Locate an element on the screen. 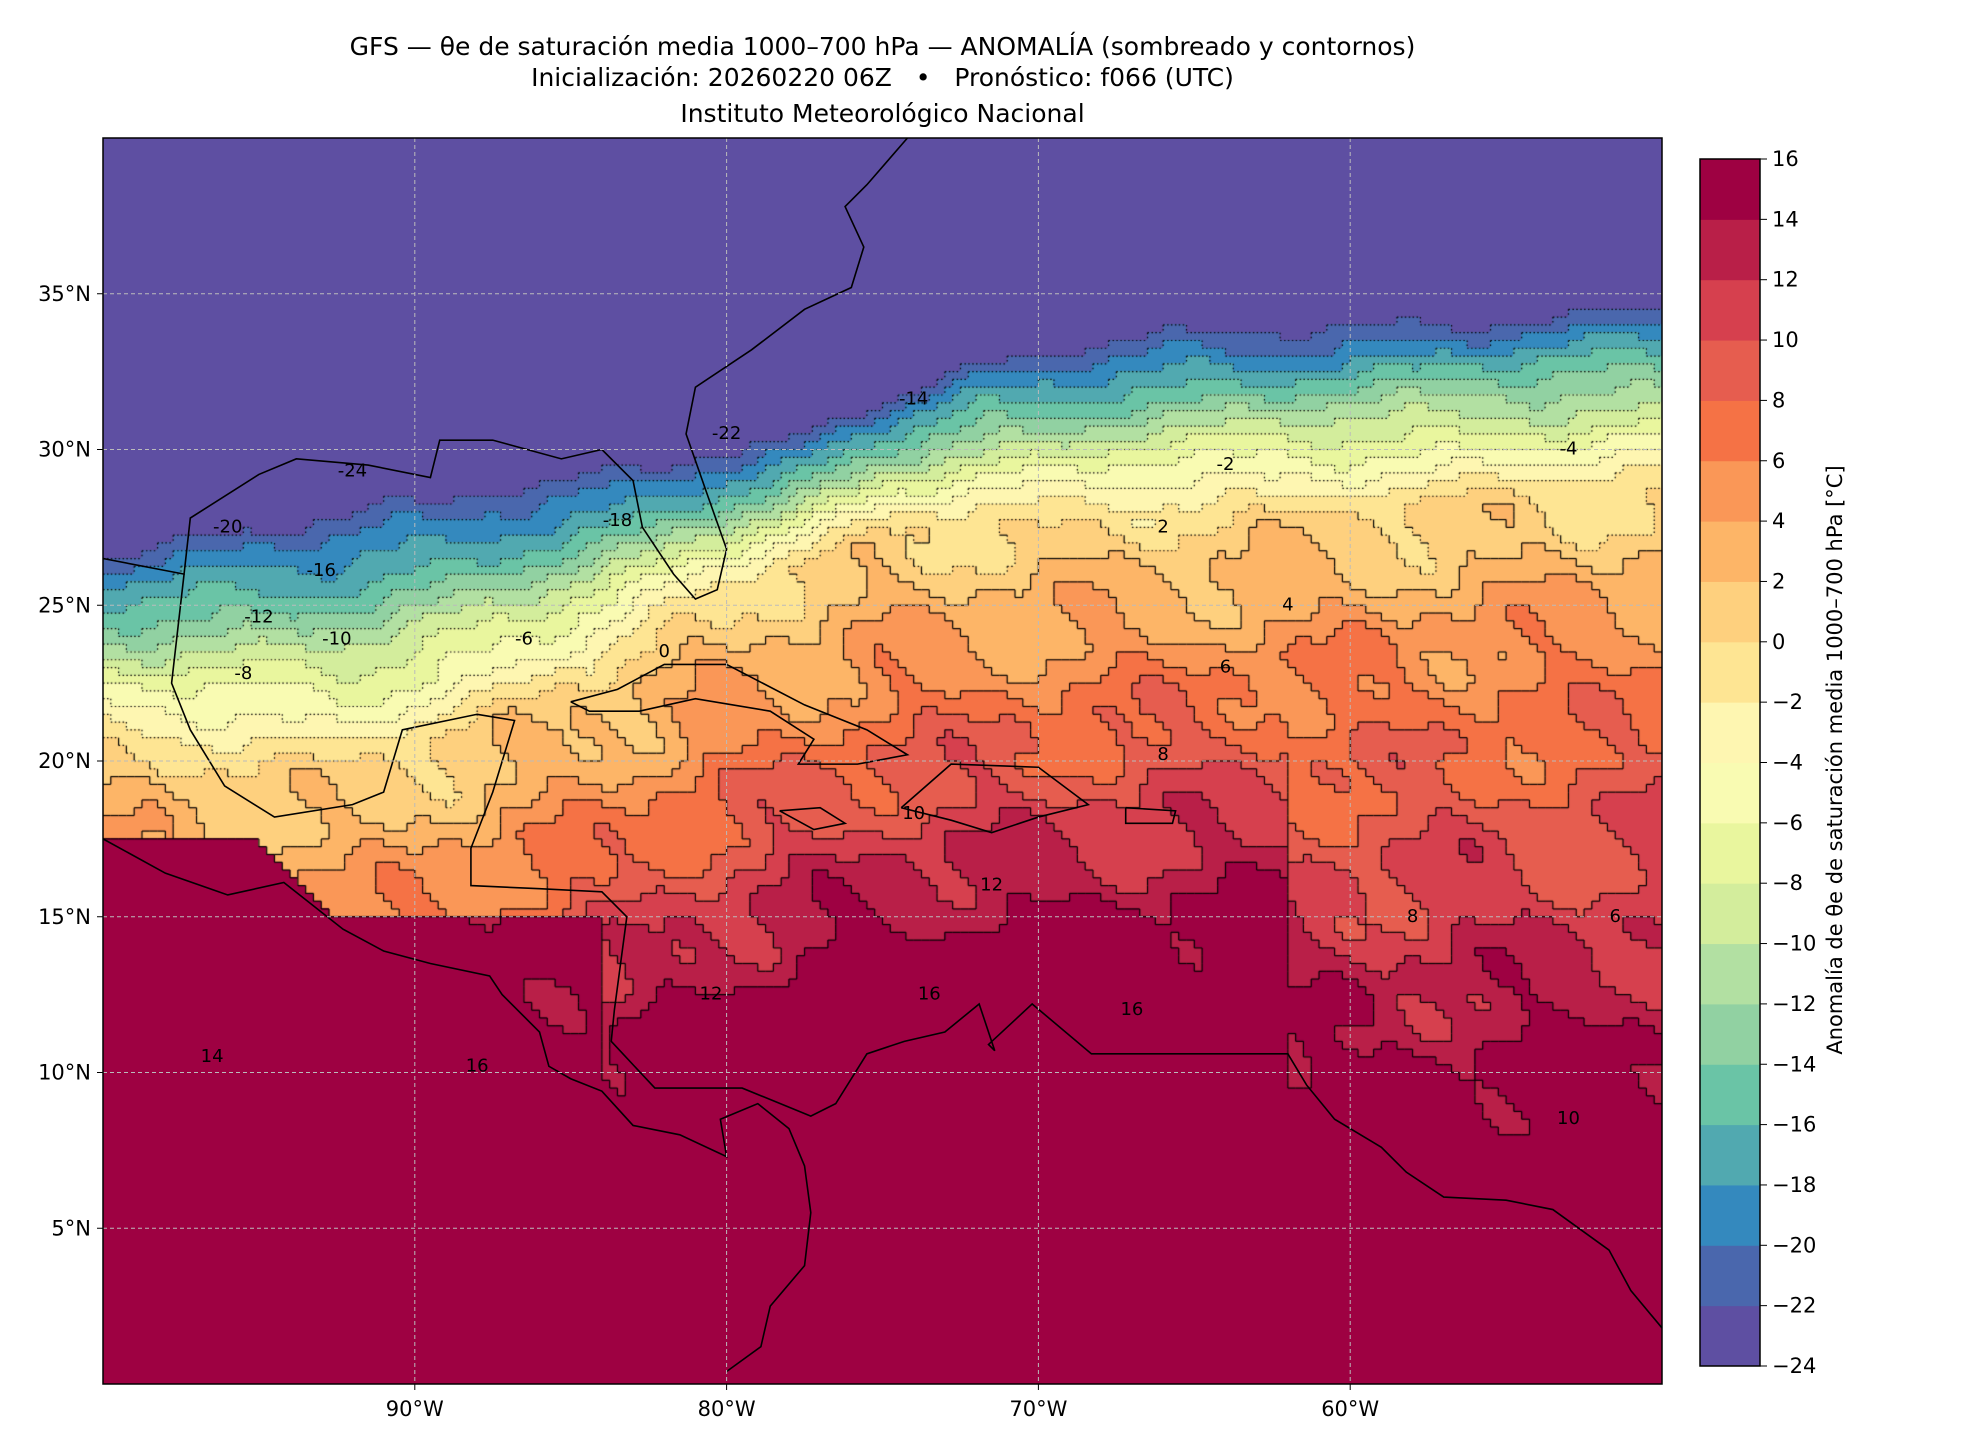  colorbar-tick-label: −24 is located at coordinates (1794, 1366).